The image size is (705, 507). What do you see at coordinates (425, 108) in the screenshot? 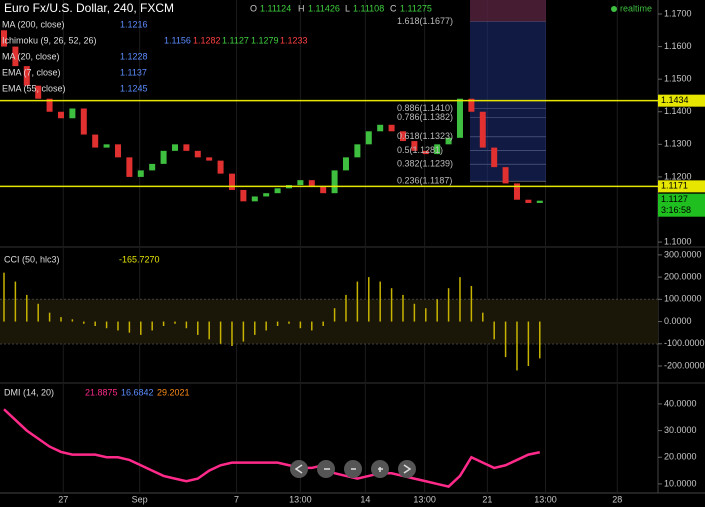
I see `fib-label: 0.886(1.1410)` at bounding box center [425, 108].